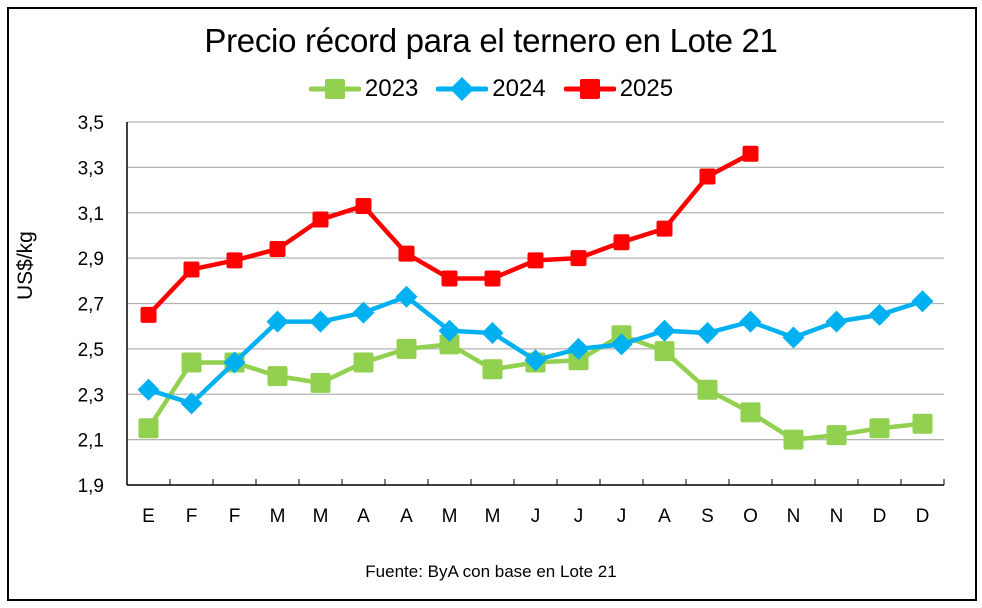 The height and width of the screenshot is (608, 982). I want to click on legend-item-2024: 2024, so click(491, 89).